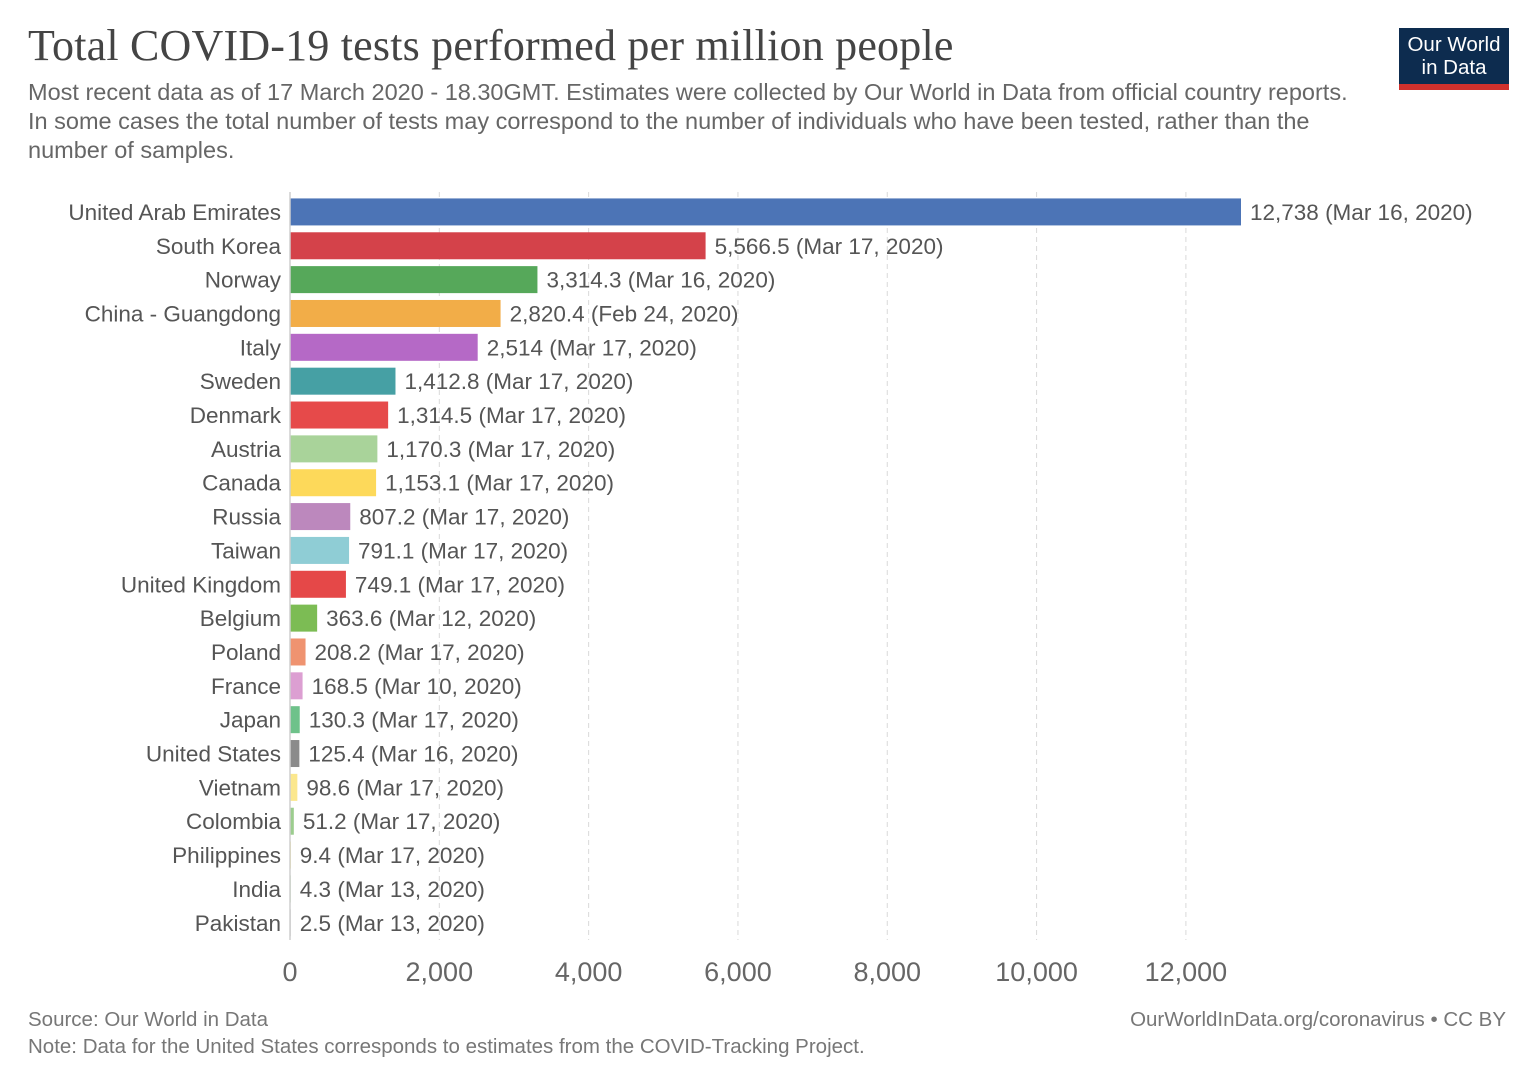 This screenshot has width=1536, height=1084. Describe the element at coordinates (339, 415) in the screenshot. I see `bar-denmark` at that location.